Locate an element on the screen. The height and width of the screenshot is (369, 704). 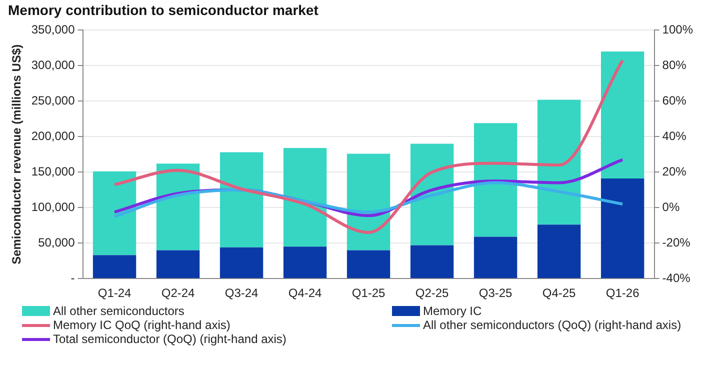
y-tick-label: 300,000 is located at coordinates (53, 65).